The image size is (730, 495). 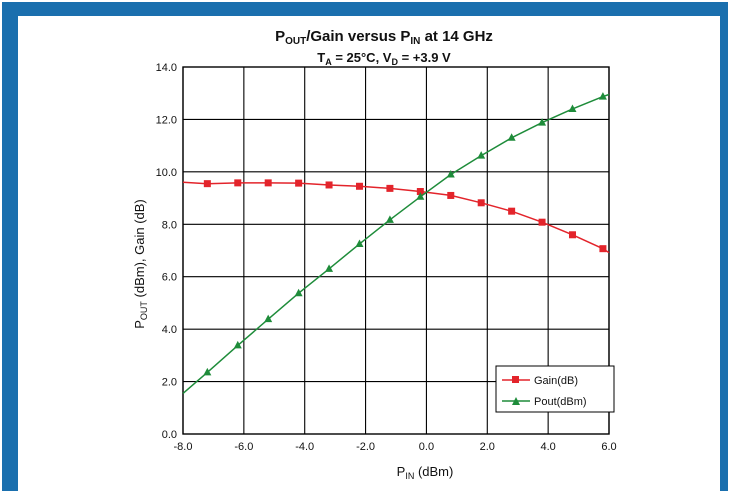 What do you see at coordinates (169, 383) in the screenshot?
I see `y-tick-label: 2.0` at bounding box center [169, 383].